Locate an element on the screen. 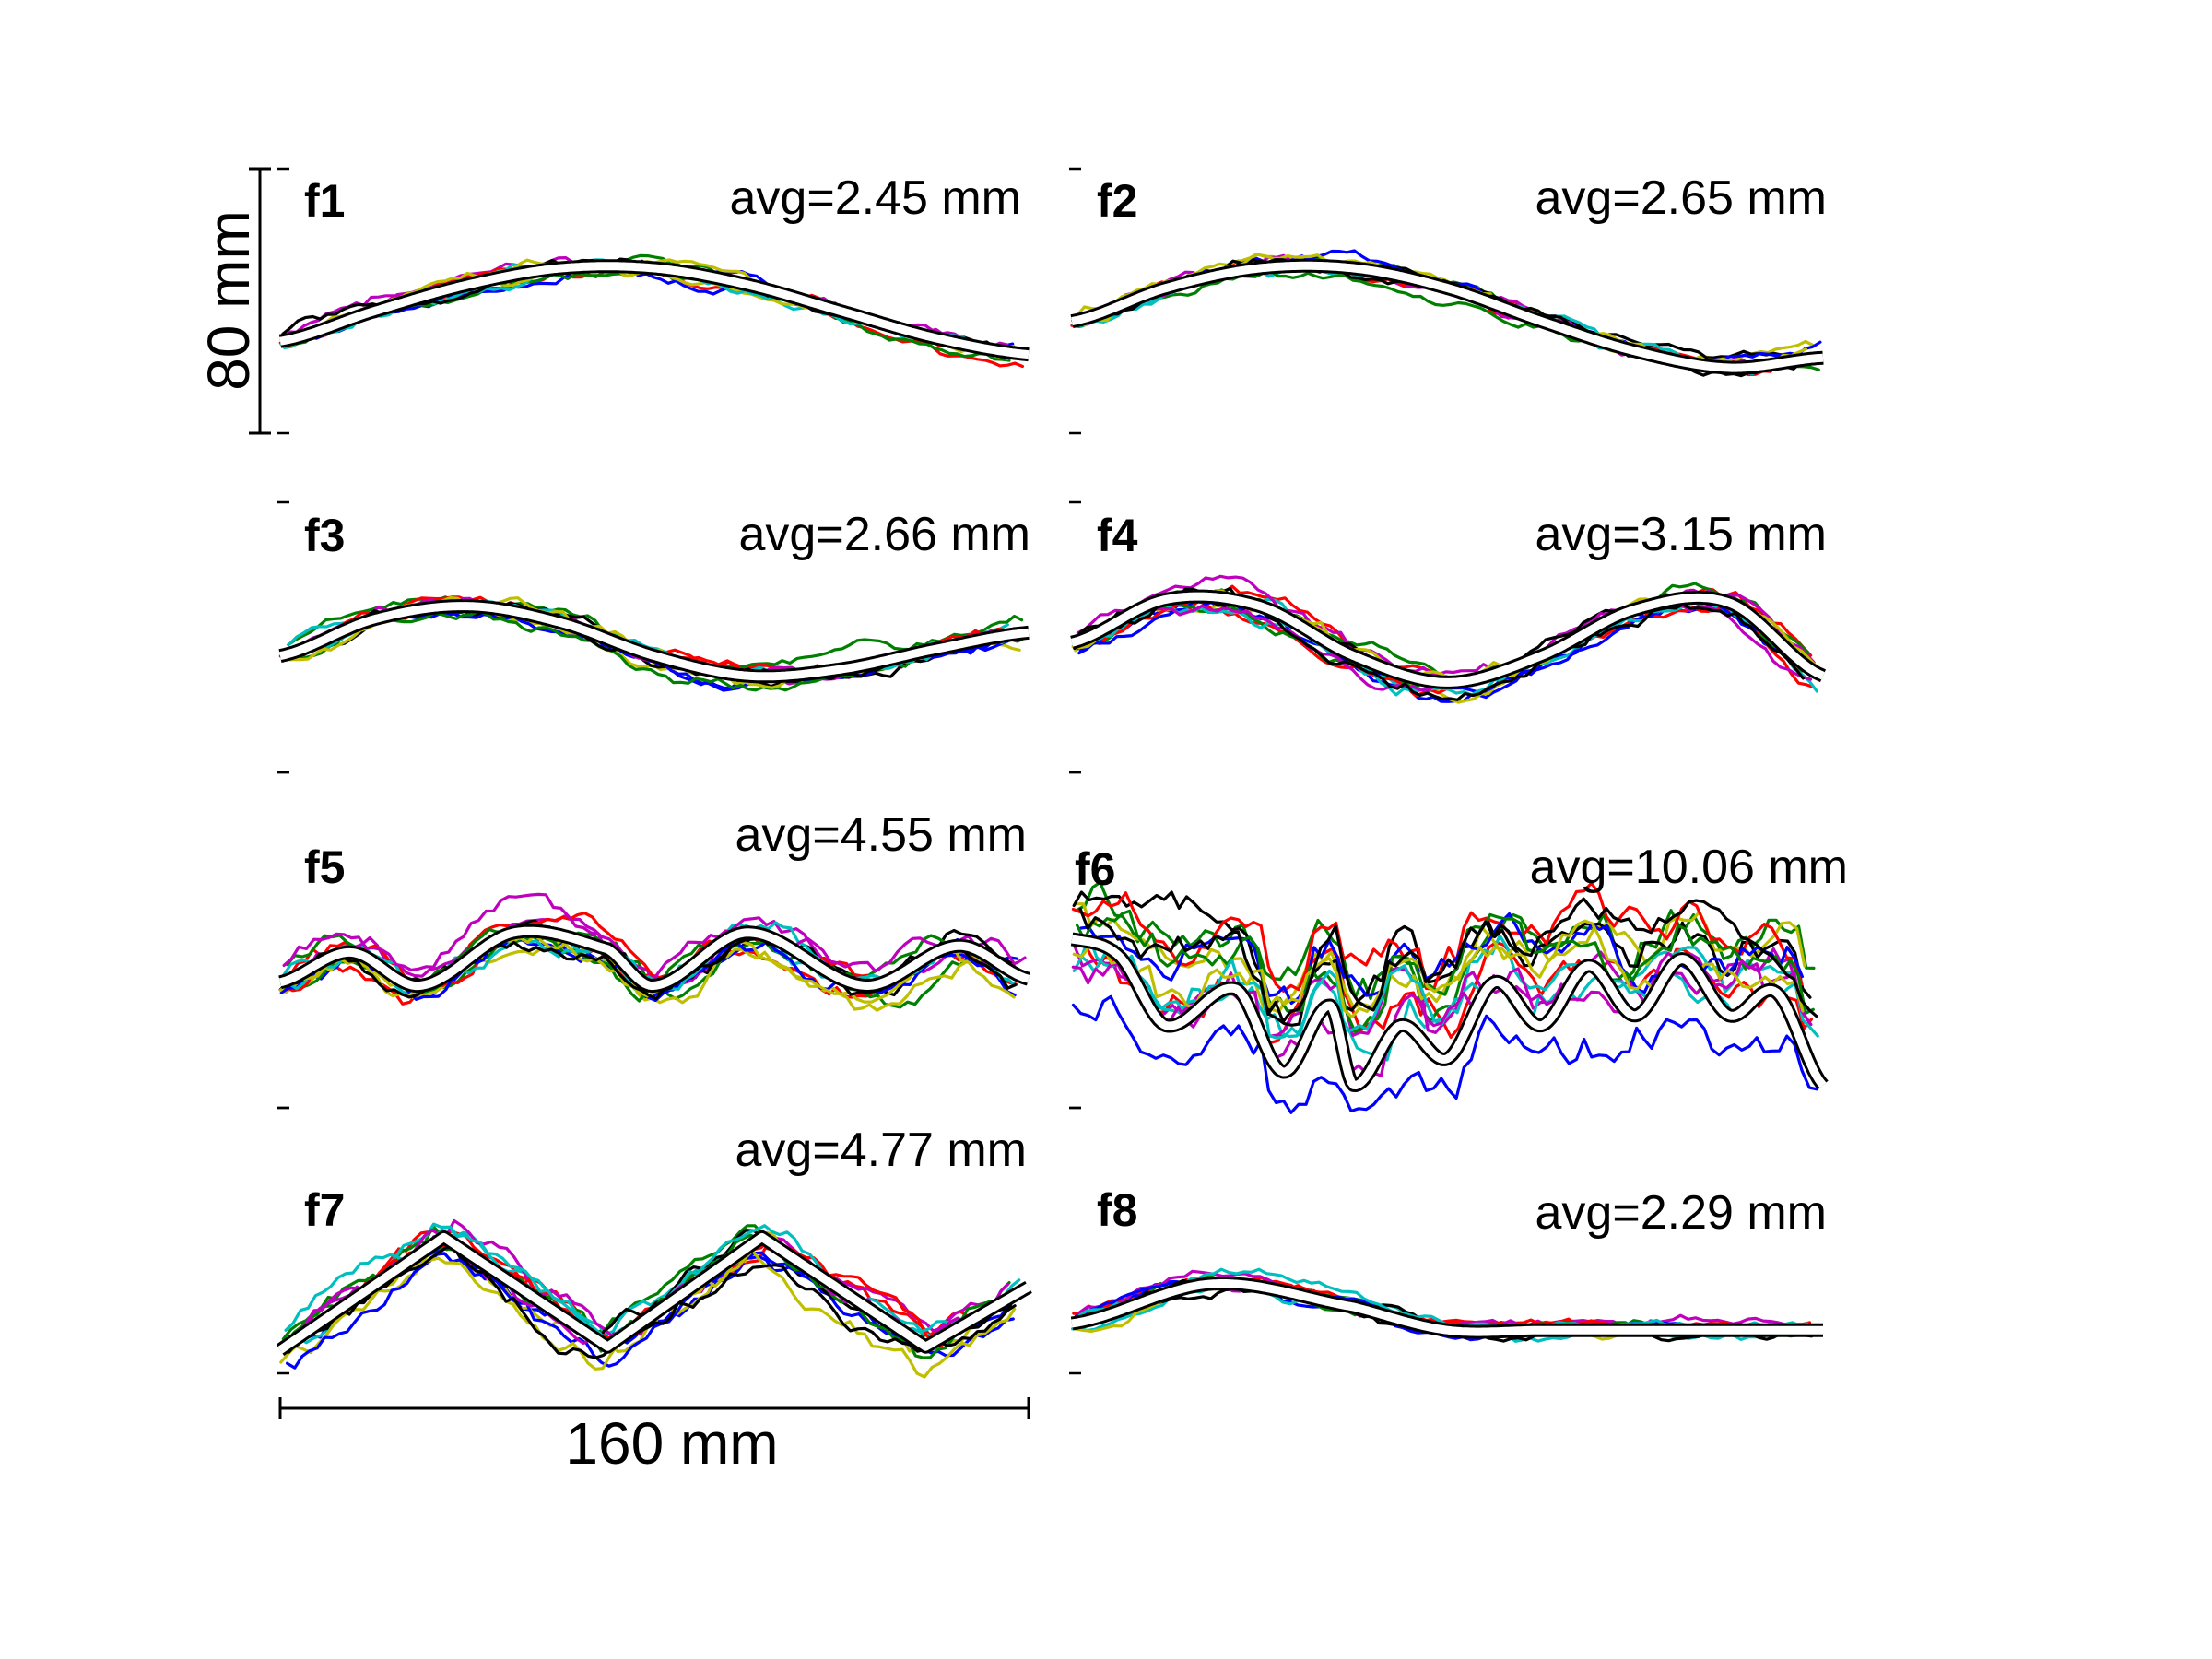 The width and height of the screenshot is (2212, 1659). panel-label-f3: f3 is located at coordinates (324, 535).